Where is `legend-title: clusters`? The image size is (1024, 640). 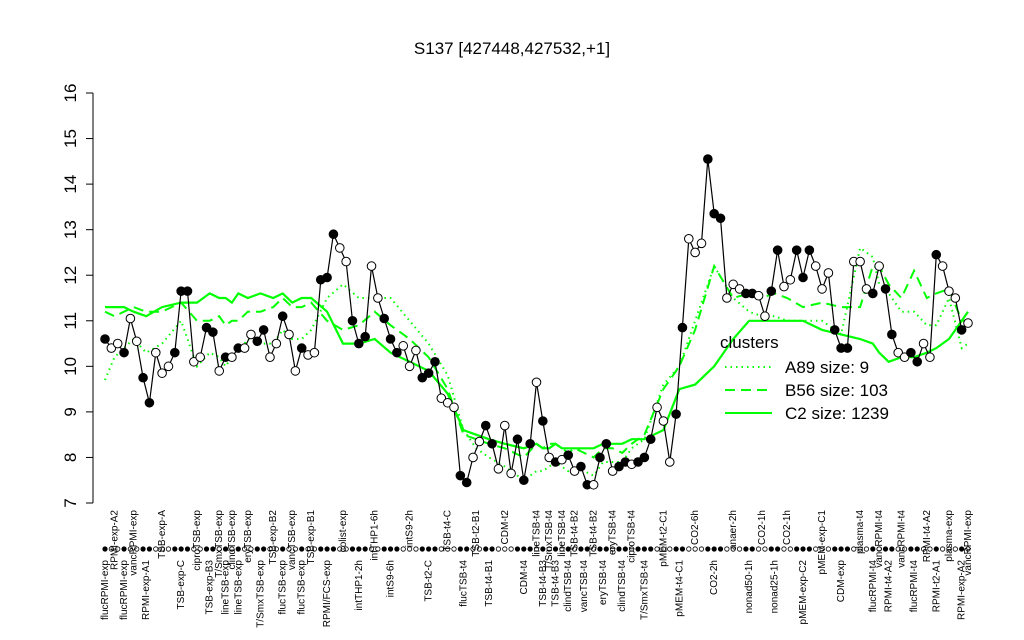 legend-title: clusters is located at coordinates (749, 342).